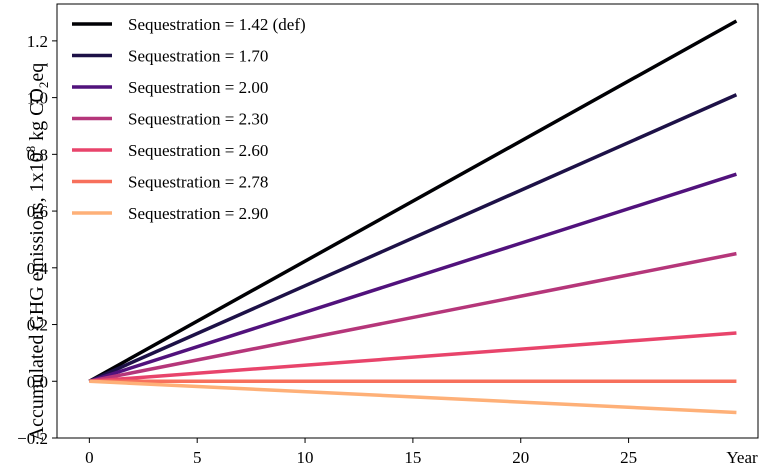 This screenshot has width=763, height=468. What do you see at coordinates (37, 325) in the screenshot?
I see `y-tick-label: 0.2` at bounding box center [37, 325].